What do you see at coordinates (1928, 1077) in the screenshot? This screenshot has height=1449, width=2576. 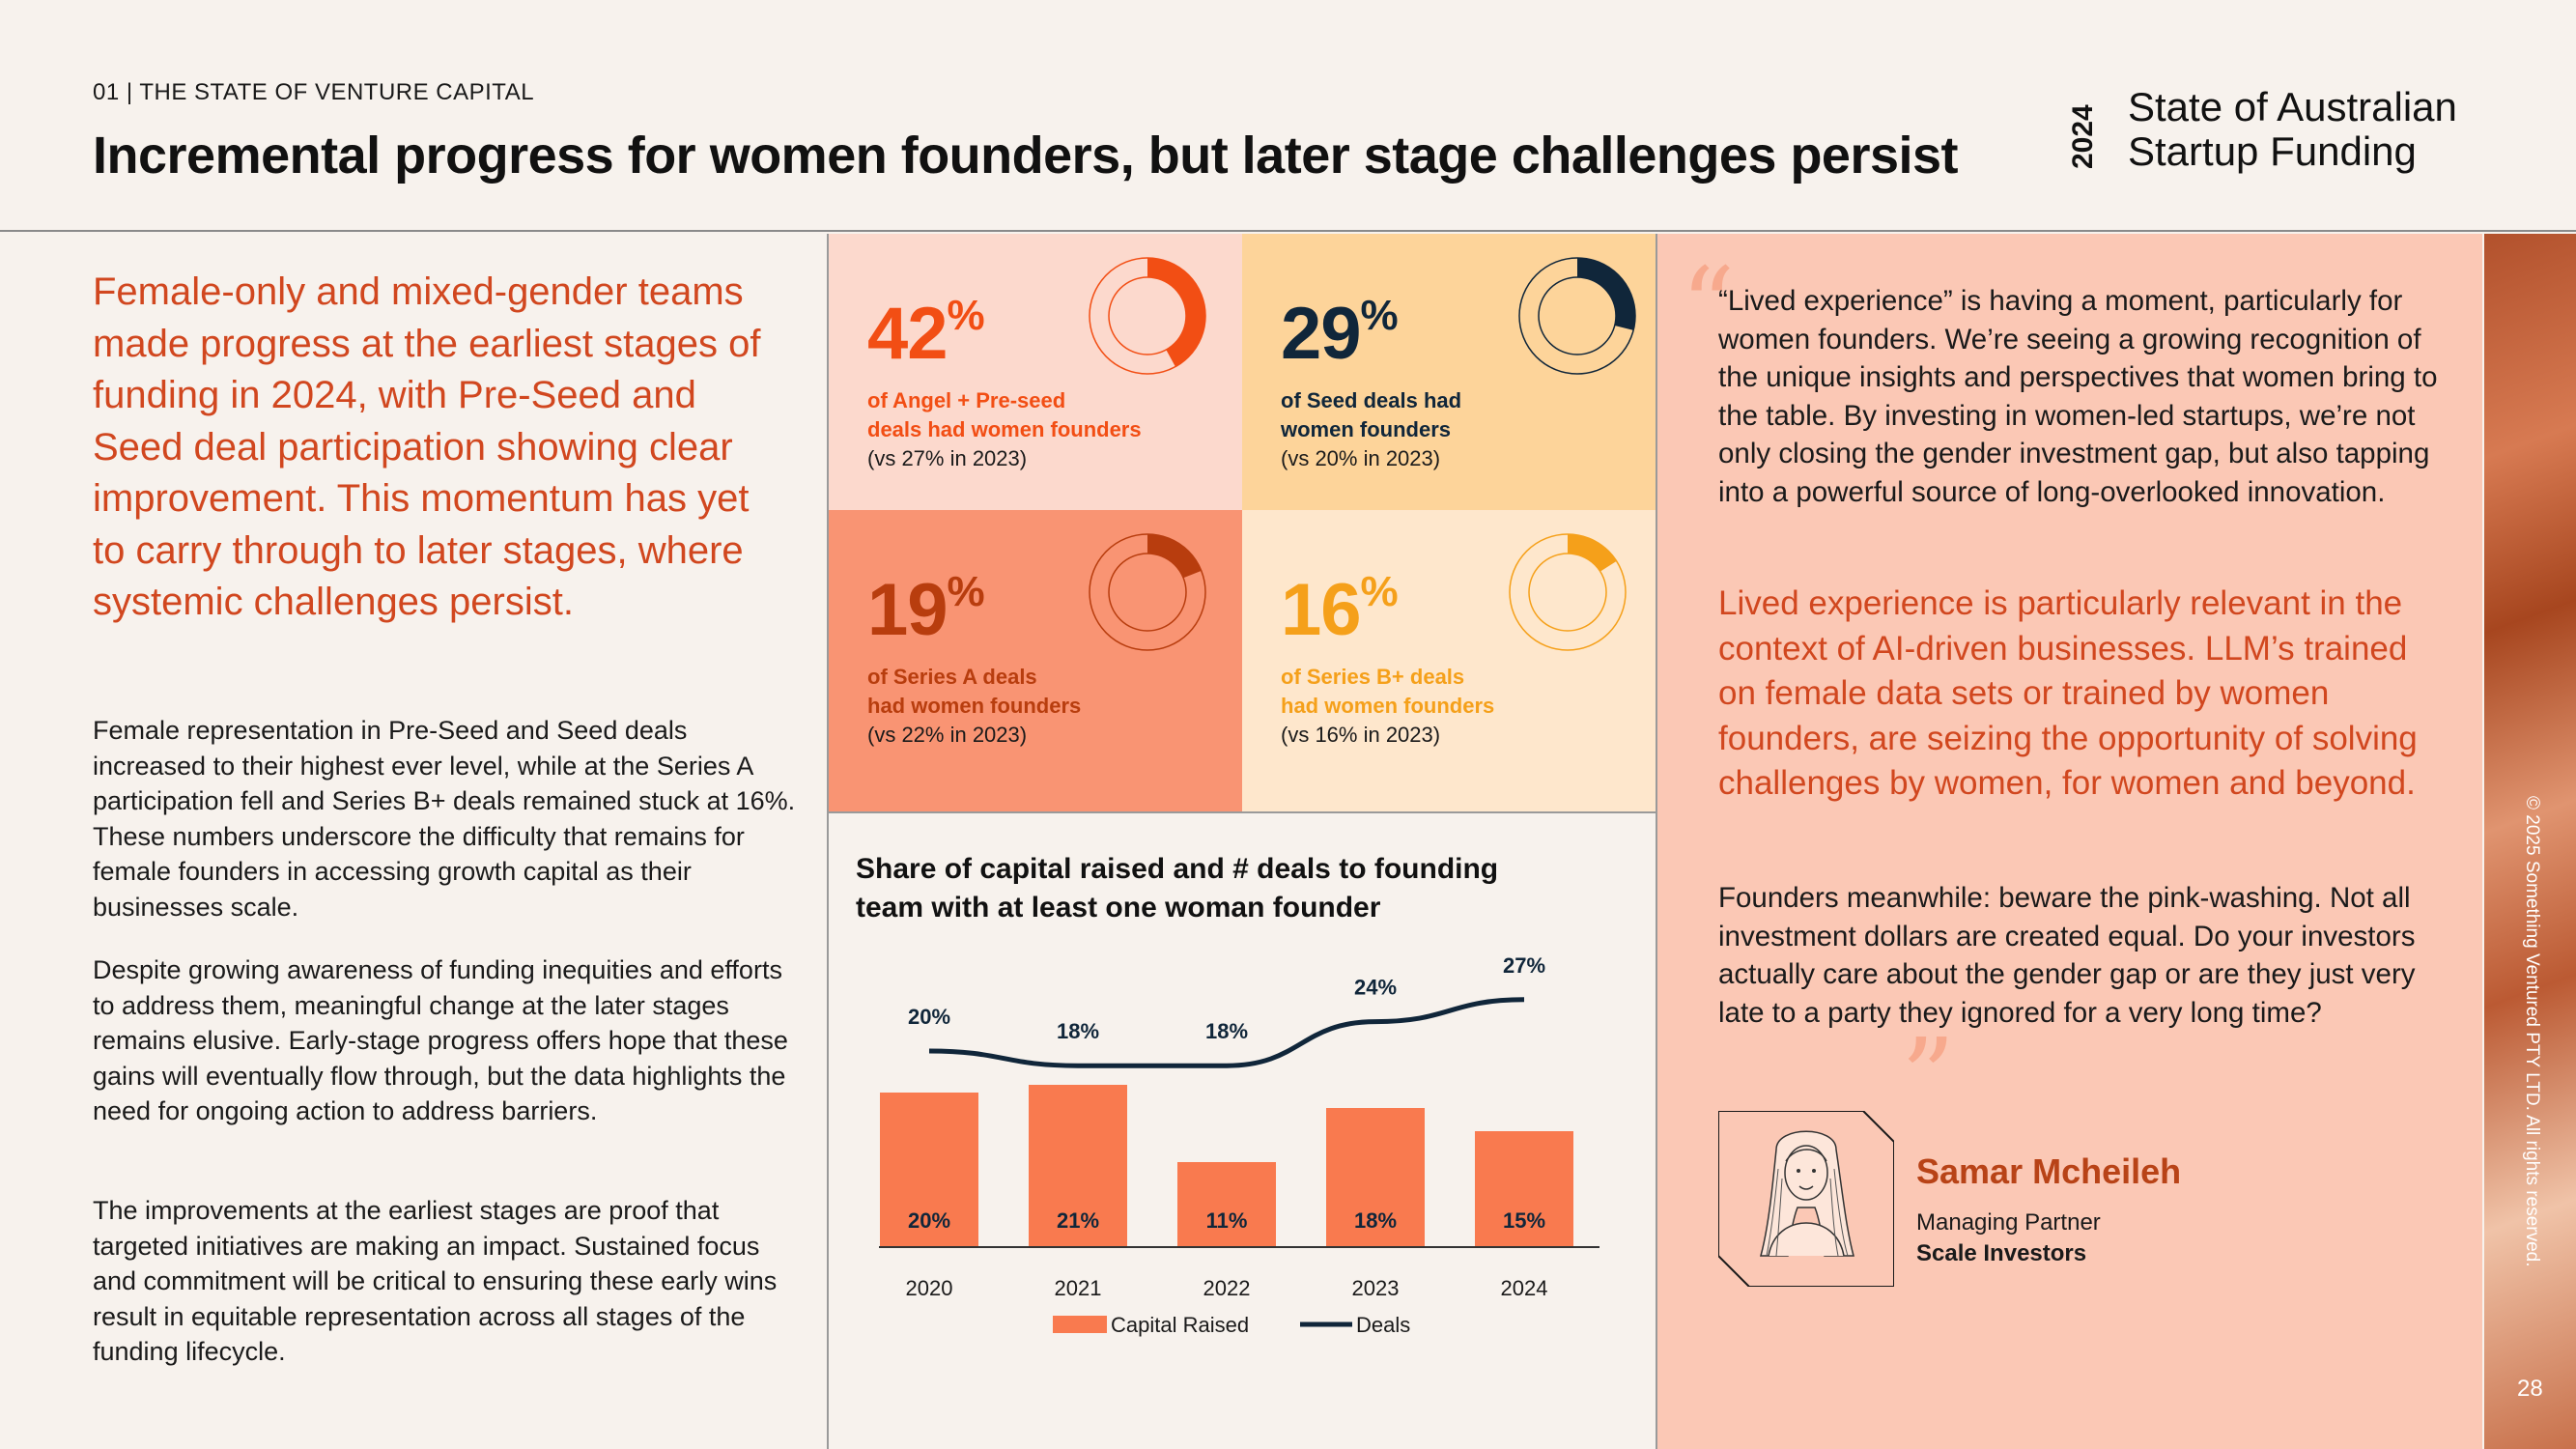 I see `quote-close-mark: ”` at bounding box center [1928, 1077].